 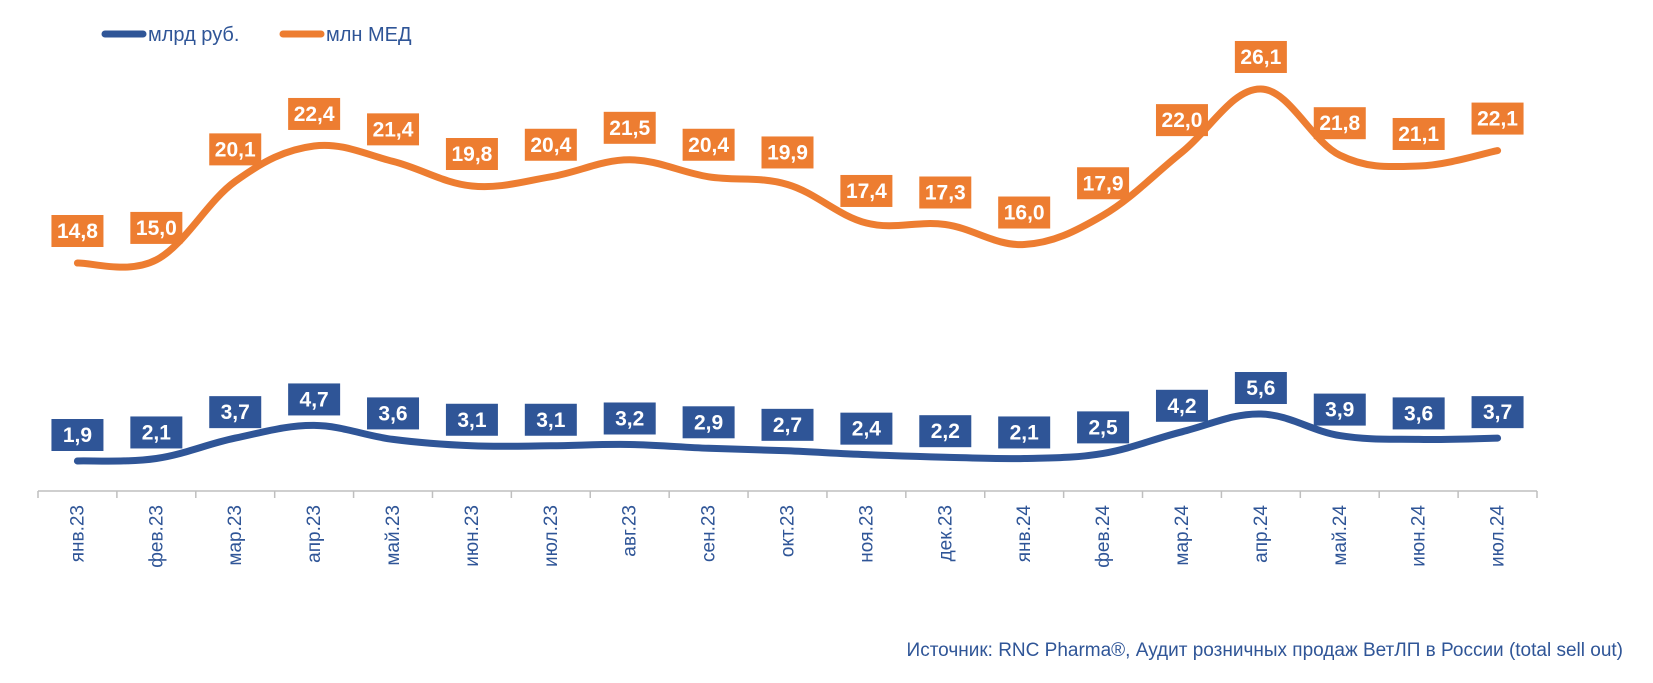 I want to click on x-tick-label: май.24, so click(x=1340, y=535).